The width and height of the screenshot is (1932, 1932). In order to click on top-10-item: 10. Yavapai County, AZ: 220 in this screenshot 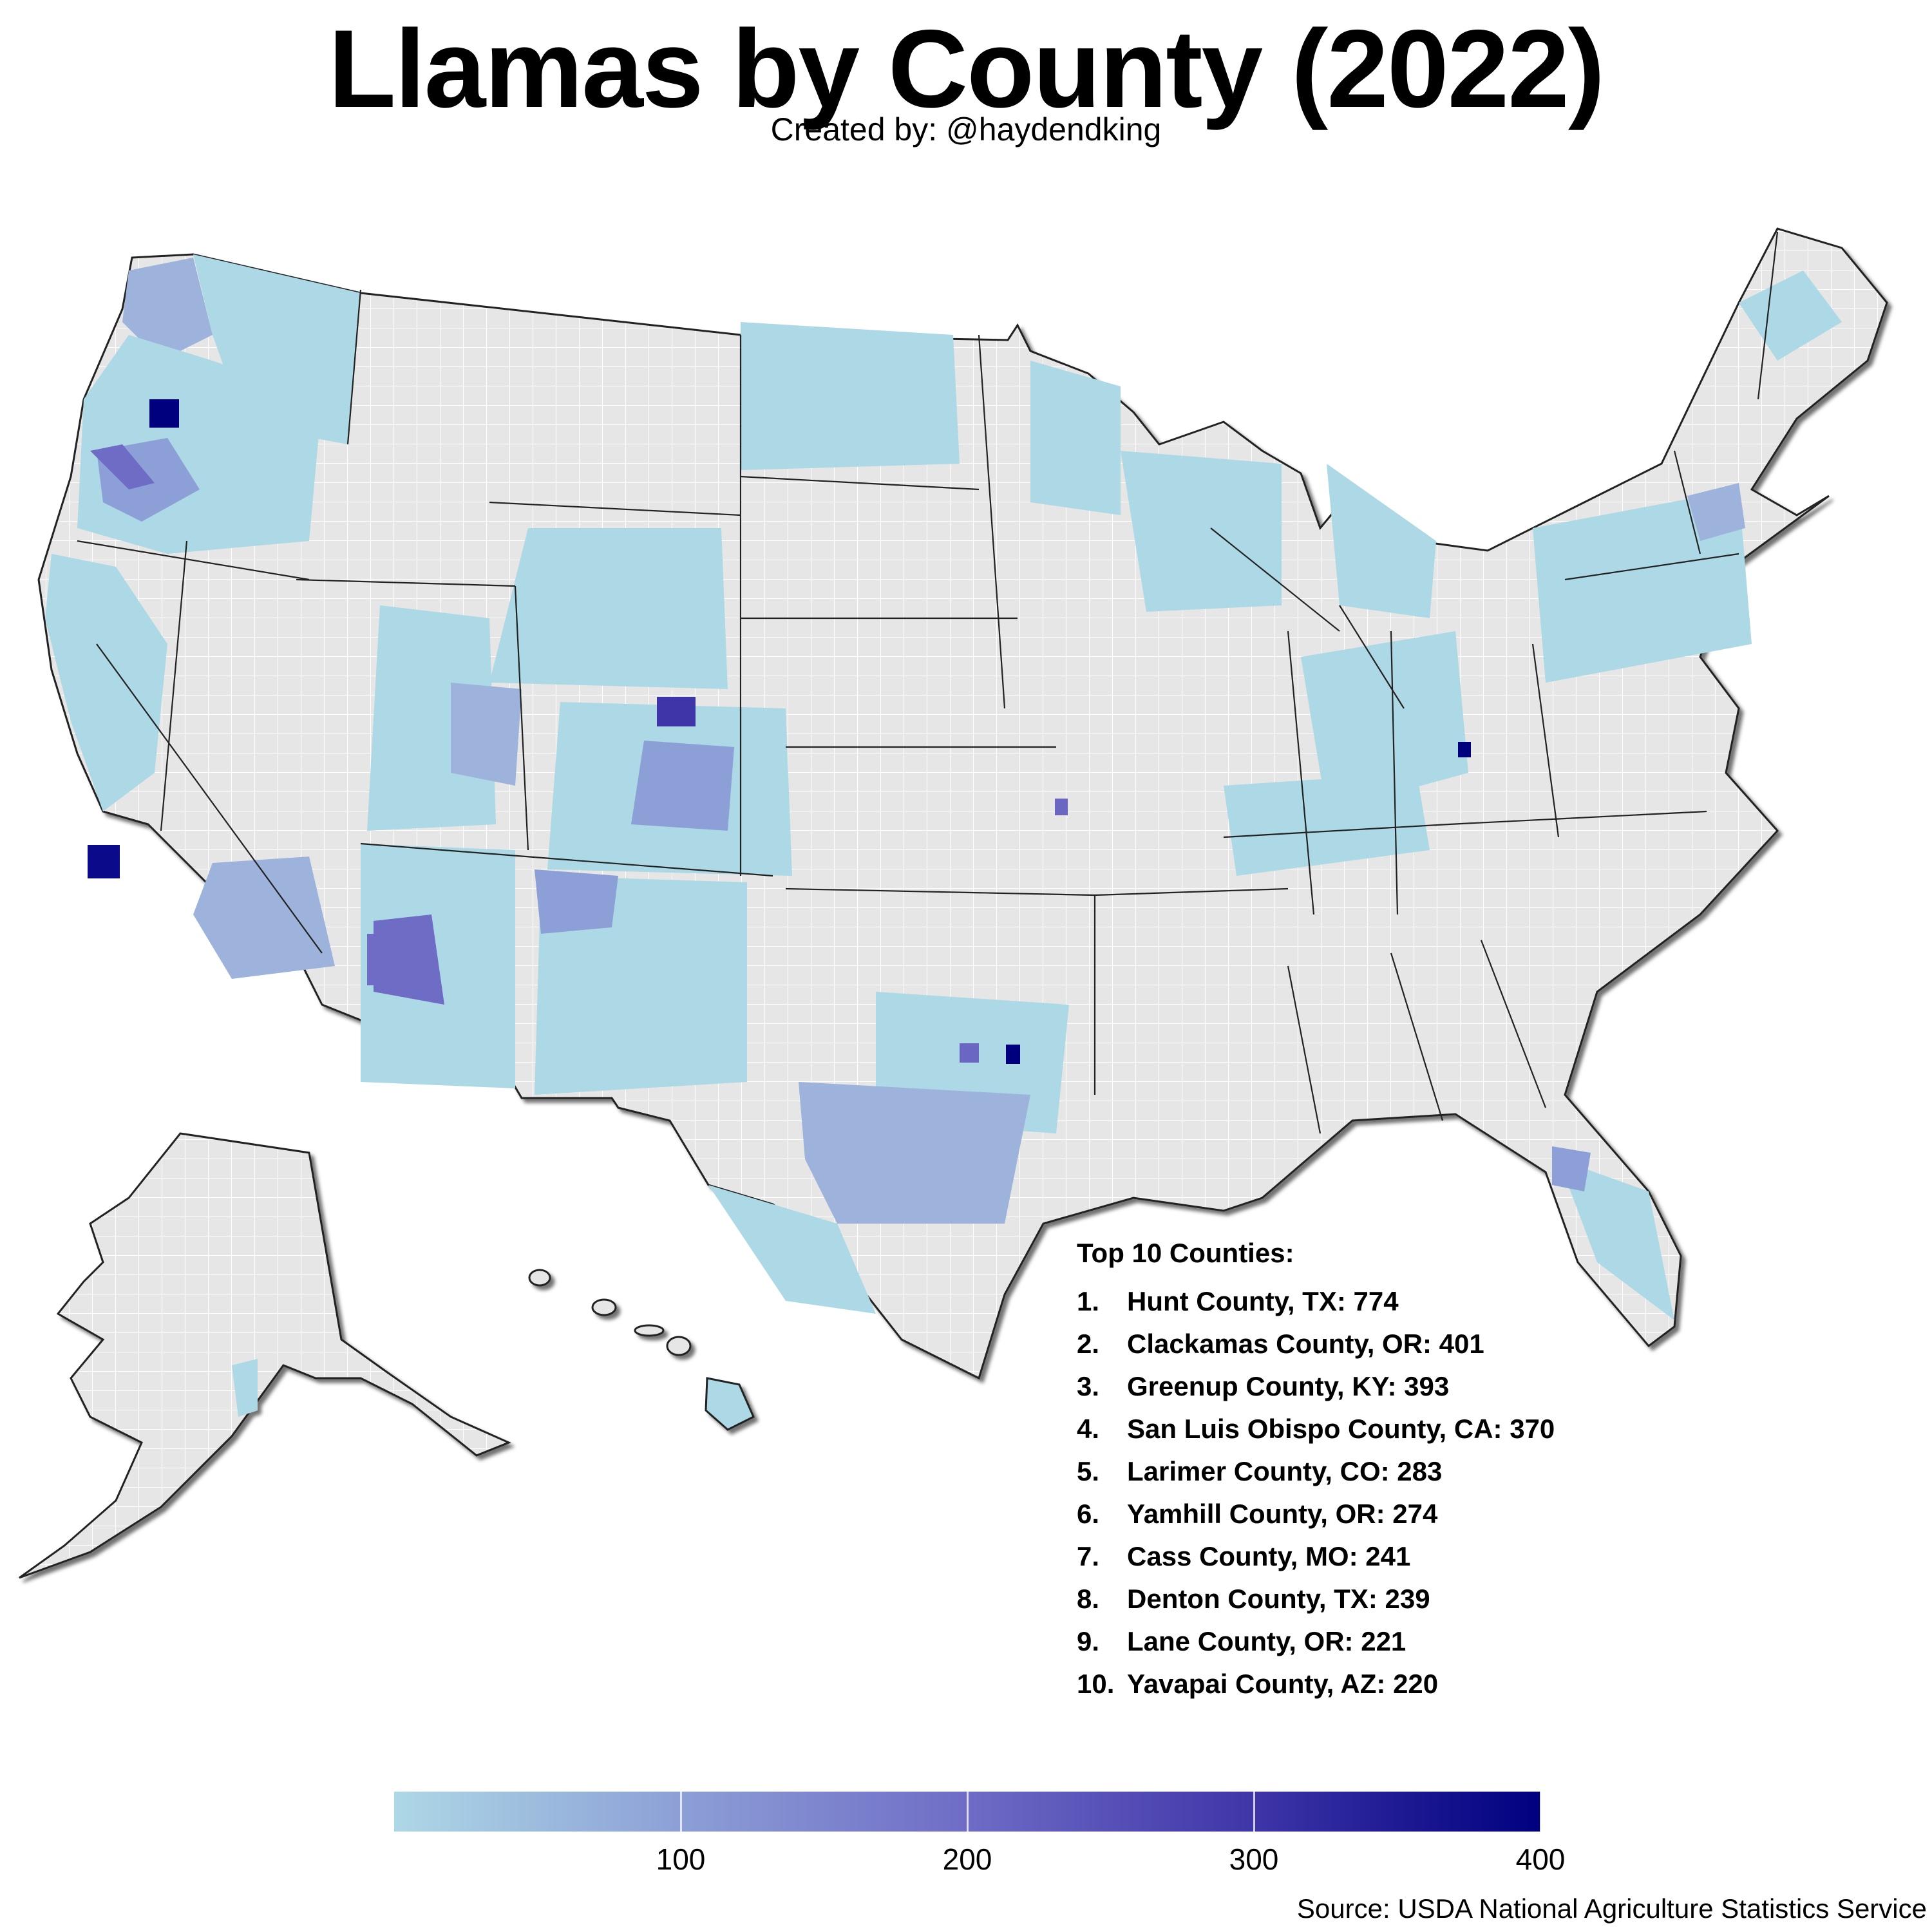, I will do `click(1316, 1684)`.